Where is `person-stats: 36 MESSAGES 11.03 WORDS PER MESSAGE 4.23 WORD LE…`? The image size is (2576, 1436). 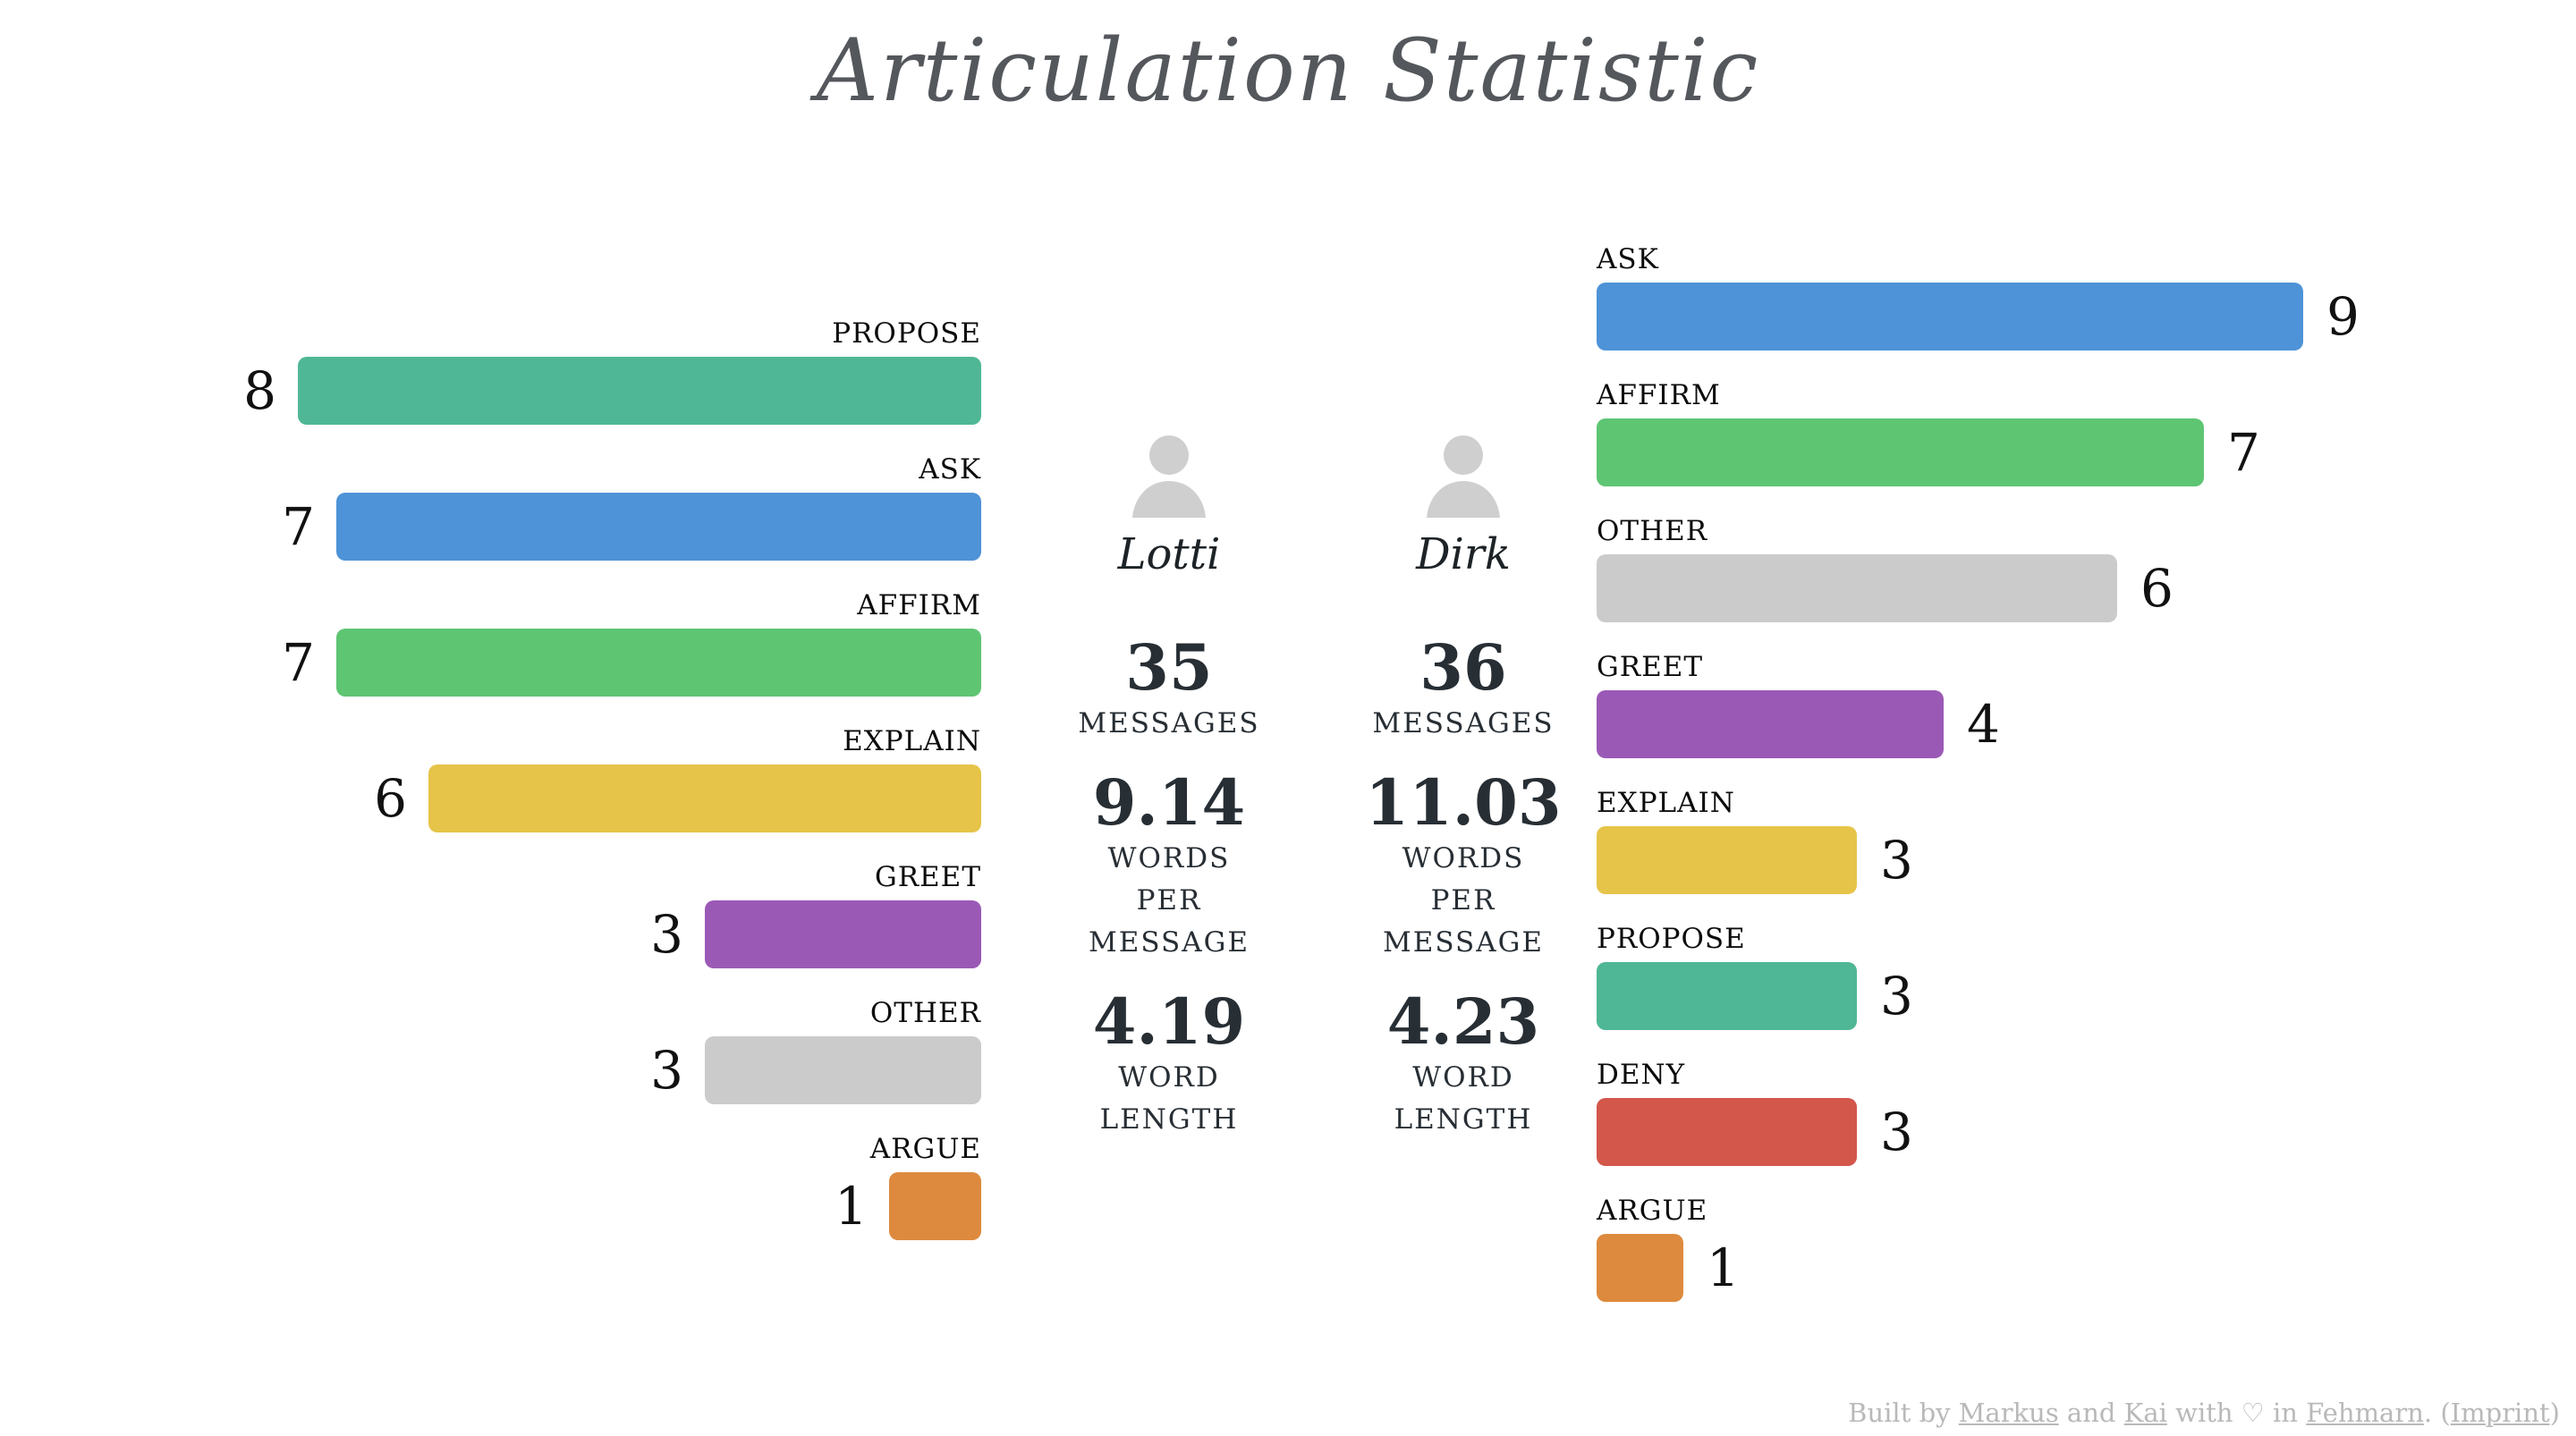 person-stats: 36 MESSAGES 11.03 WORDS PER MESSAGE 4.23 WORD LE… is located at coordinates (1463, 887).